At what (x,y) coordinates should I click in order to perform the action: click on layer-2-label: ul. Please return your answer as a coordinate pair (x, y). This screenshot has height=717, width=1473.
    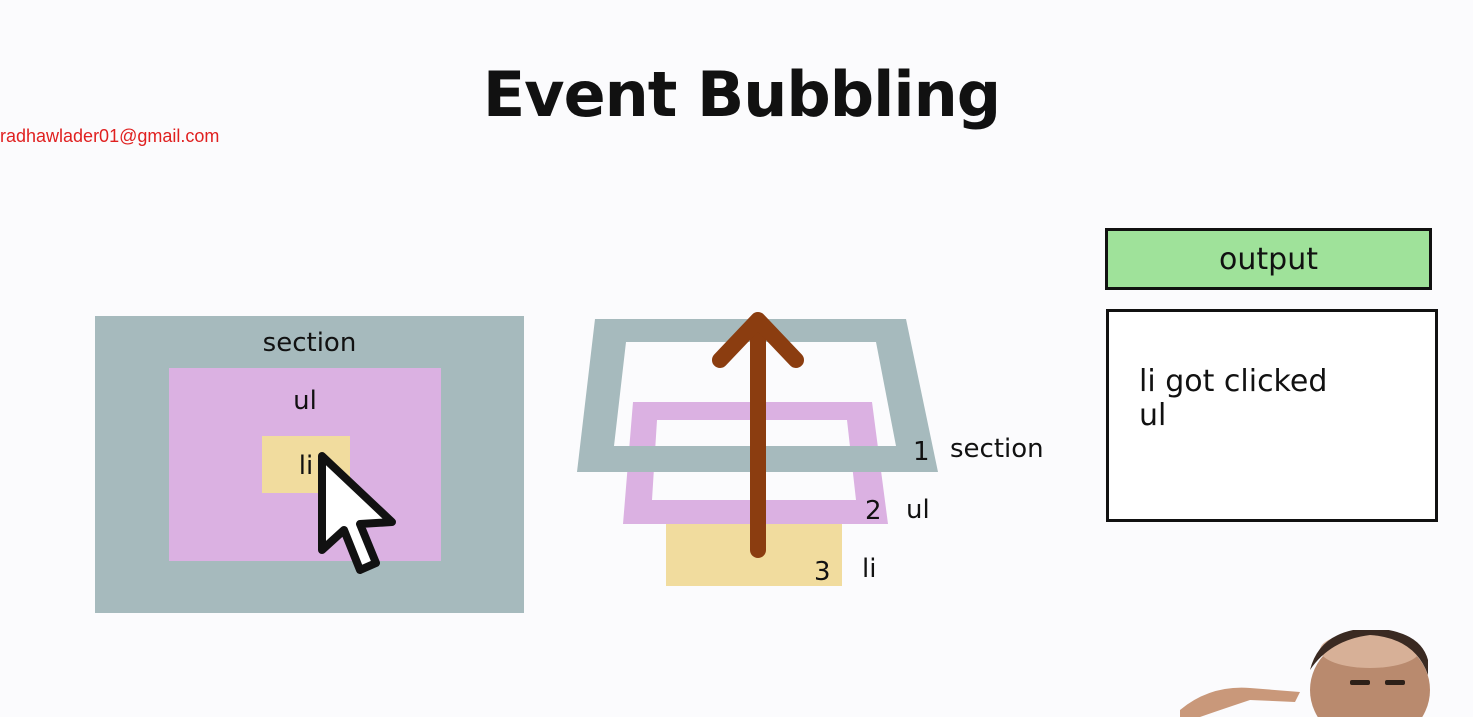
    Looking at the image, I should click on (918, 510).